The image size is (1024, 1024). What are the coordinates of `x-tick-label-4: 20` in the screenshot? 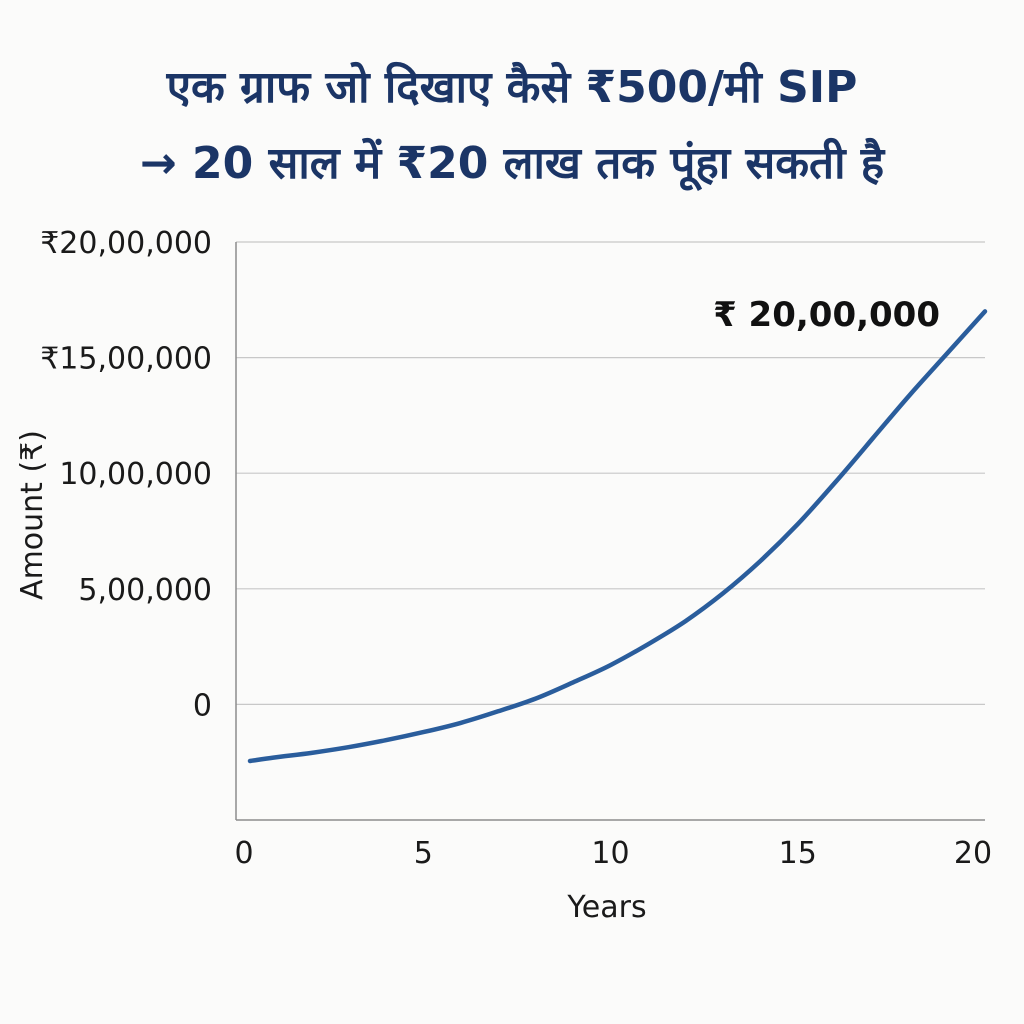 It's located at (973, 853).